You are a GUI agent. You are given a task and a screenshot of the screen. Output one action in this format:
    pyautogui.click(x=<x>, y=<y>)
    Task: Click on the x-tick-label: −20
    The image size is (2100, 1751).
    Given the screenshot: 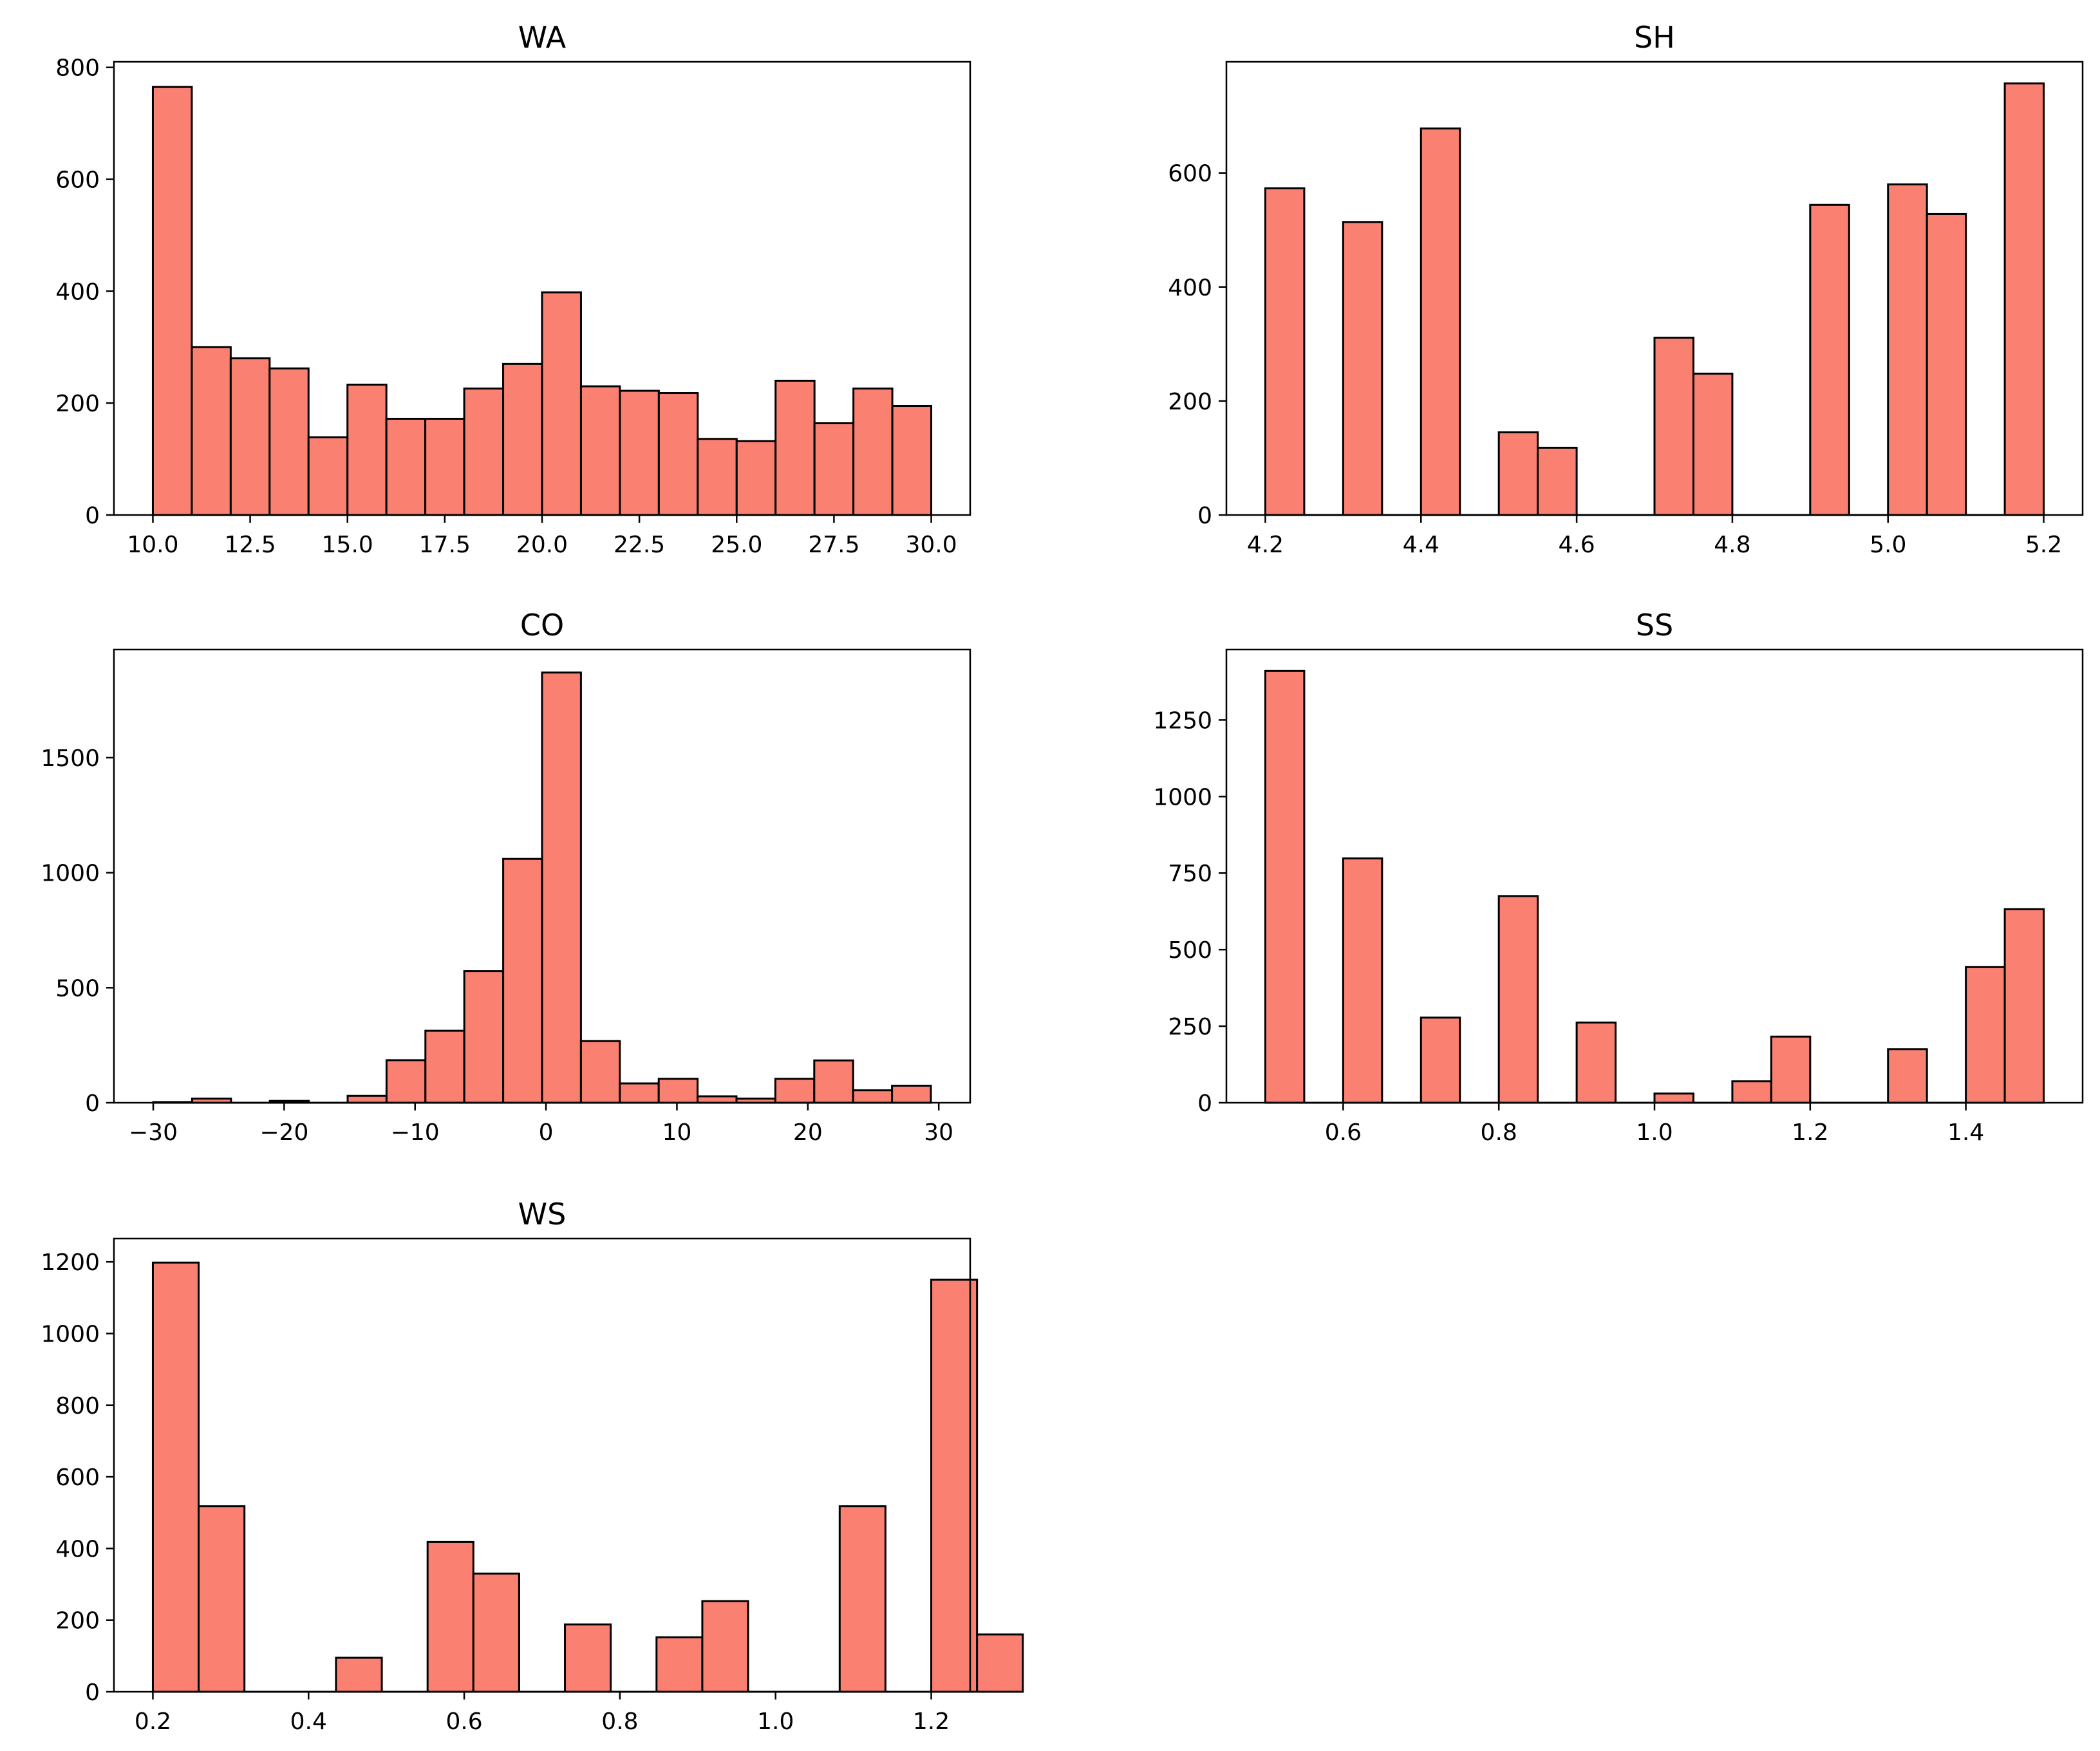 What is the action you would take?
    pyautogui.click(x=283, y=1132)
    